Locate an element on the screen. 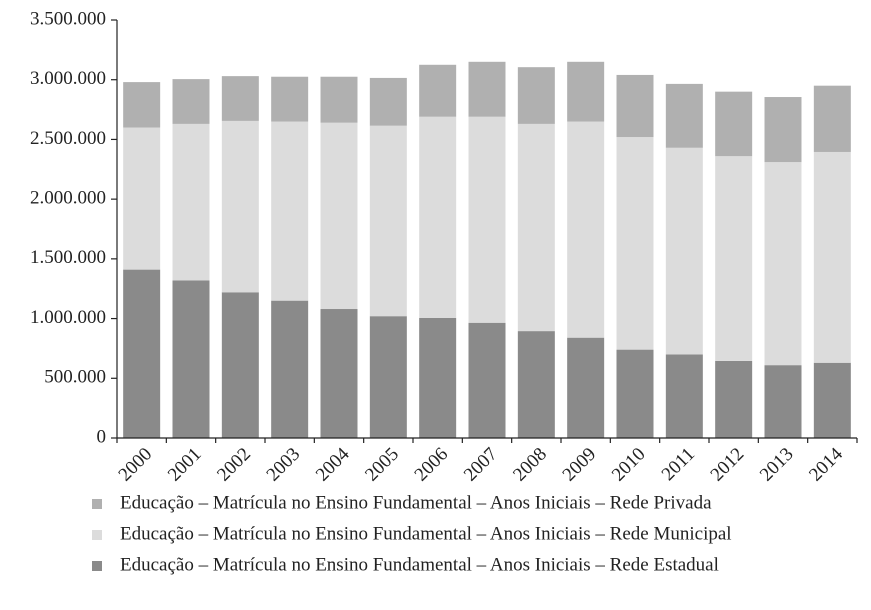 This screenshot has height=610, width=871. x-tick-label: 2001 is located at coordinates (185, 465).